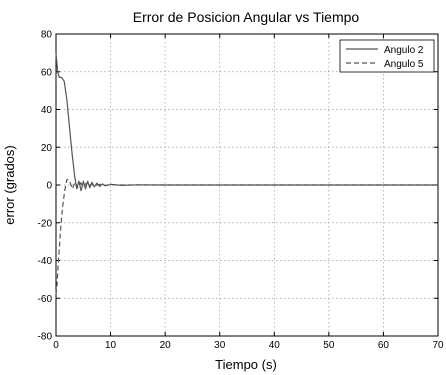 The image size is (446, 375). I want to click on legend-label-angulo-2: Angulo 2, so click(404, 50).